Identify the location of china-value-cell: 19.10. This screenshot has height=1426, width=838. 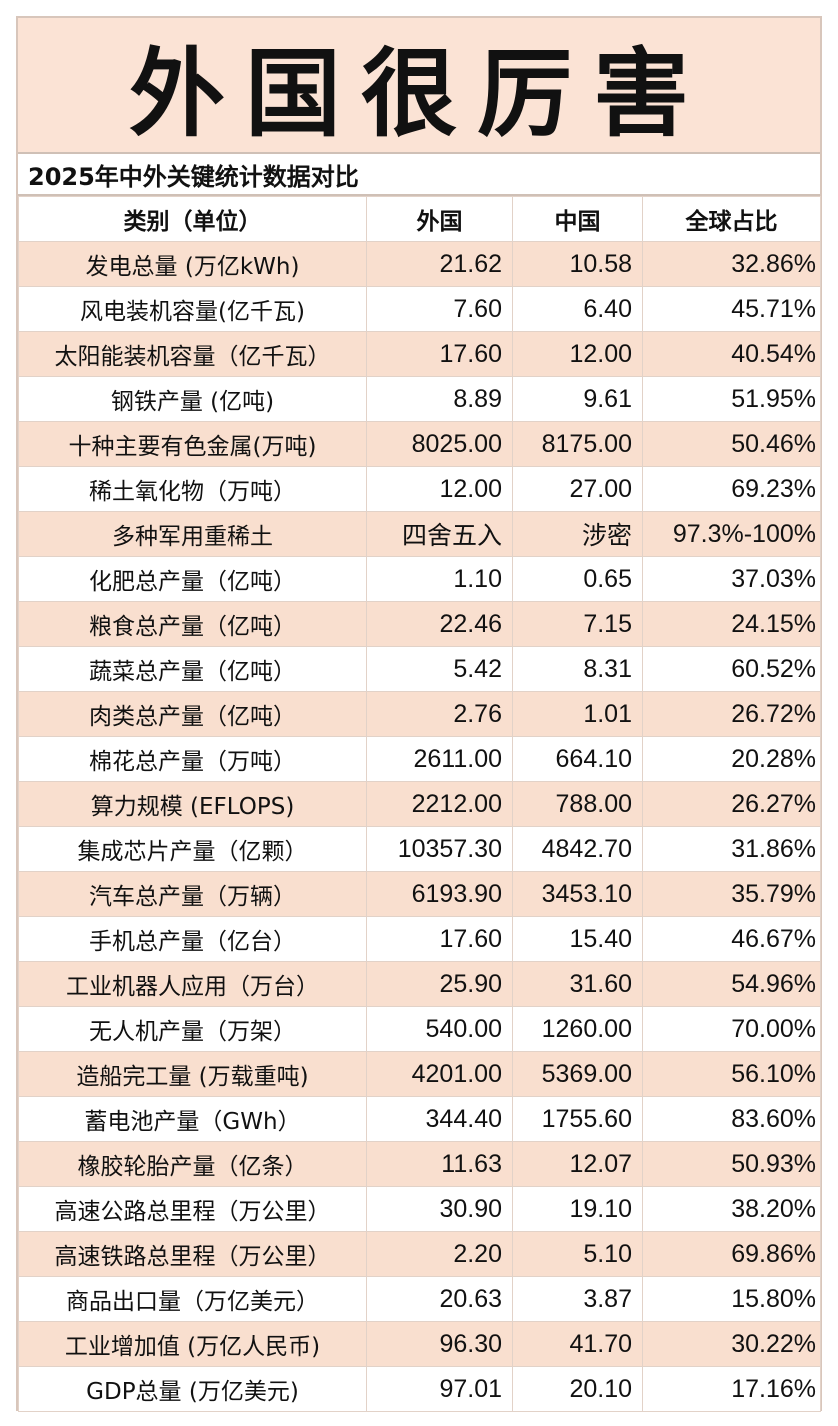
(577, 1209).